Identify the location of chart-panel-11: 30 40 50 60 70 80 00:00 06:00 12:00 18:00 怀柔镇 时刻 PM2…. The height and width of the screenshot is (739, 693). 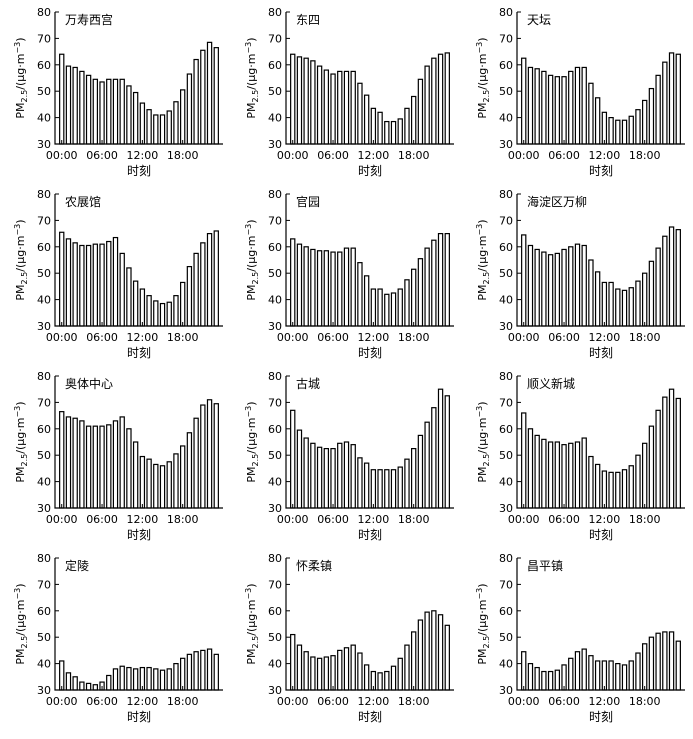
(356, 637).